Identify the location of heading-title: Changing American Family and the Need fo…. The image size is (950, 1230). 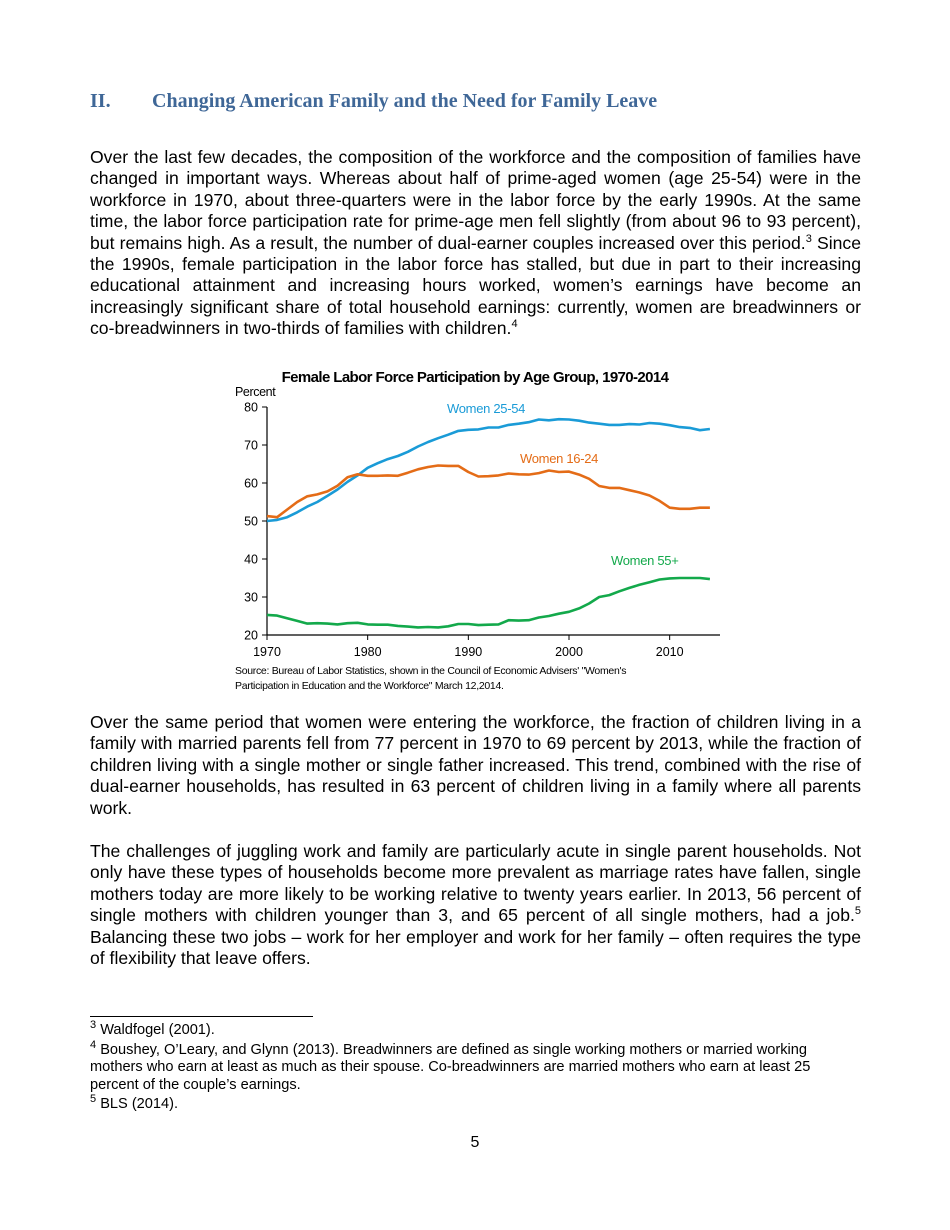
(405, 101).